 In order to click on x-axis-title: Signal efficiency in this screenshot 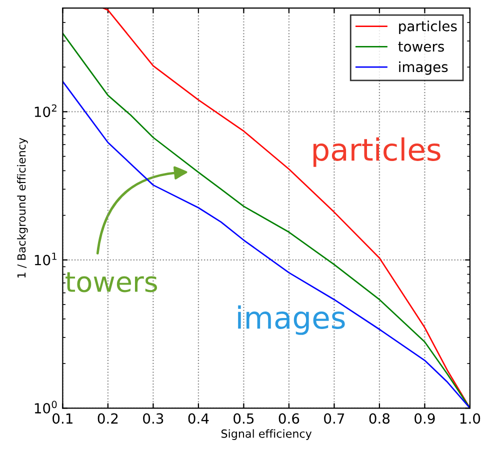, I will do `click(266, 434)`.